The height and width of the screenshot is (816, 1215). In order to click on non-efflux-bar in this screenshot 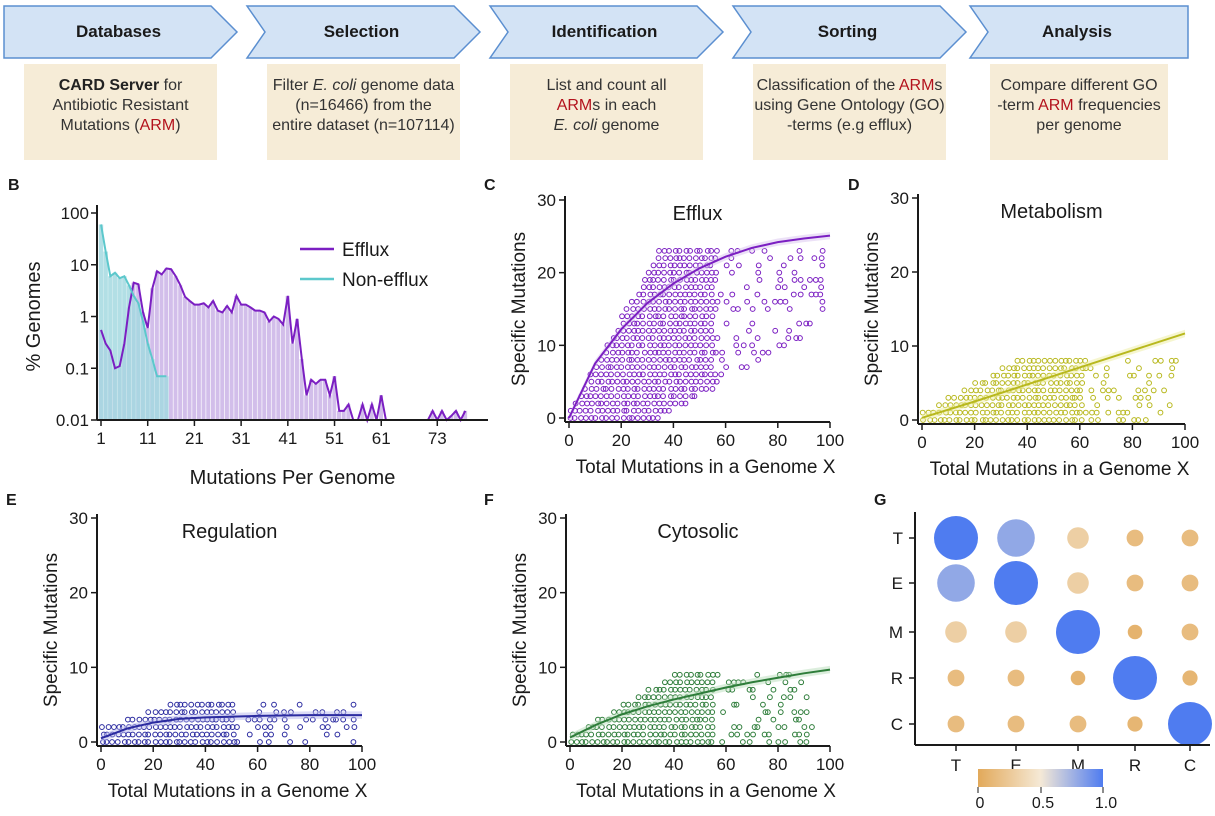, I will do `click(143, 370)`.